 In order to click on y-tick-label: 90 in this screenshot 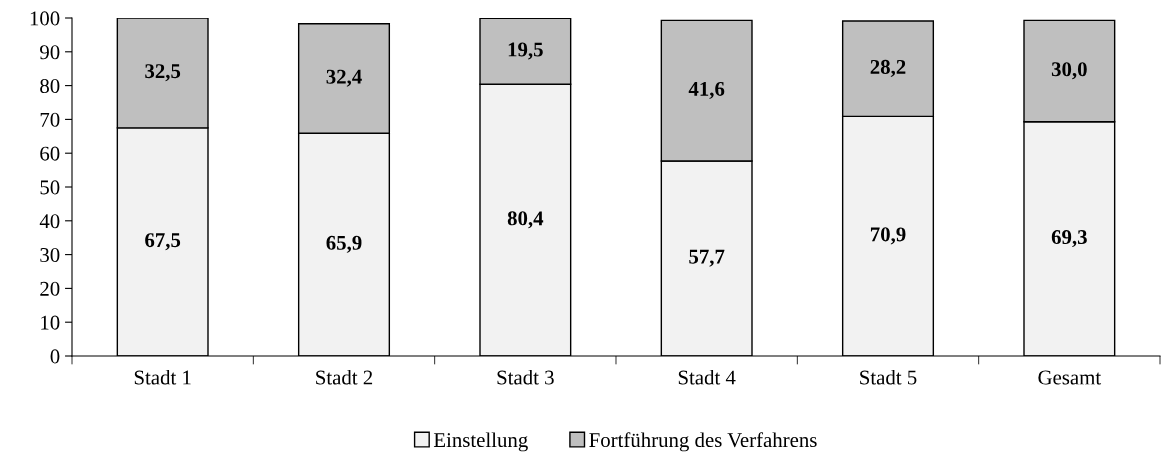, I will do `click(50, 52)`.